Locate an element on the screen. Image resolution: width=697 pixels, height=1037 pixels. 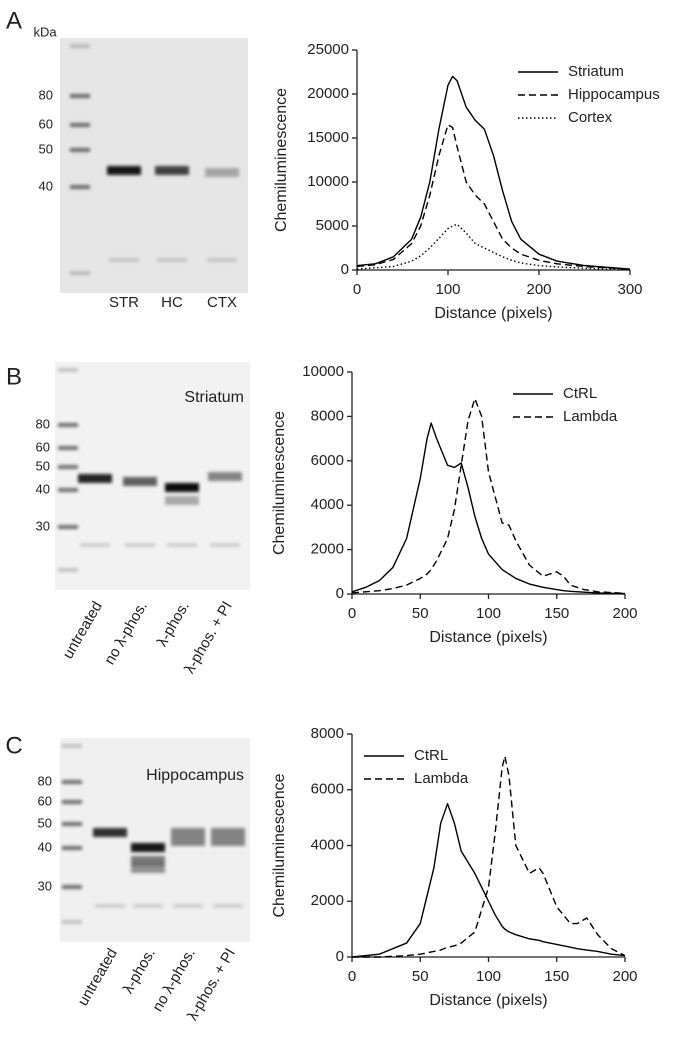
x-axis-label: Distance (pixels) is located at coordinates (488, 637).